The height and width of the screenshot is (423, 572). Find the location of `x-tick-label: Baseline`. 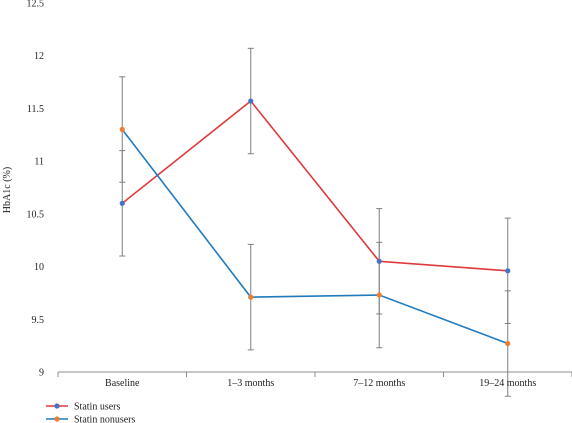

x-tick-label: Baseline is located at coordinates (122, 383).